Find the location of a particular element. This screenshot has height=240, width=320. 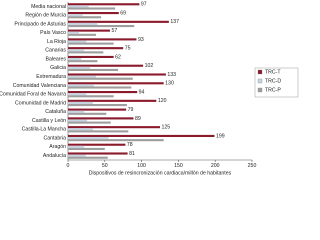

data-label: 130 is located at coordinates (169, 84).